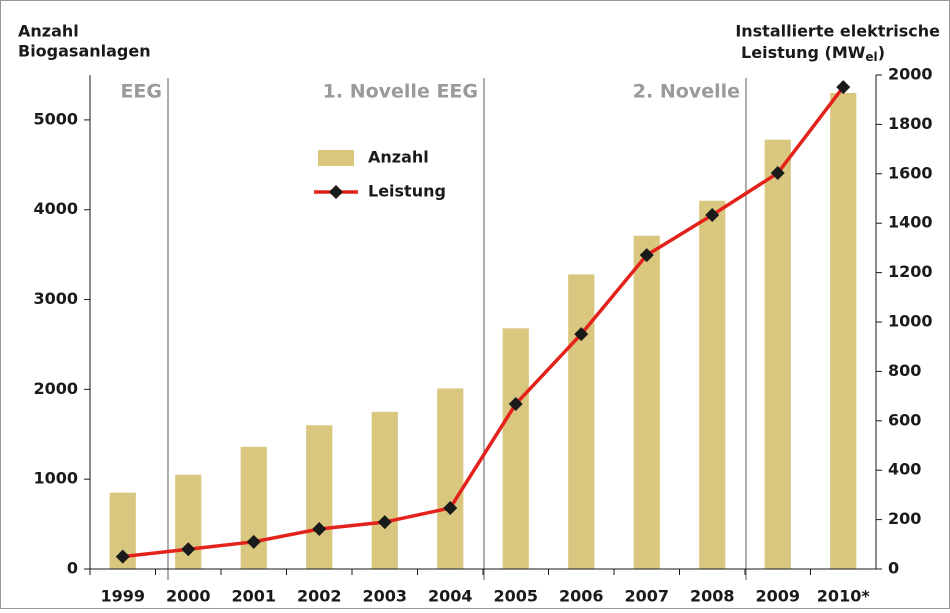  Describe the element at coordinates (55, 388) in the screenshot. I see `y-tick-label: 2000` at that location.